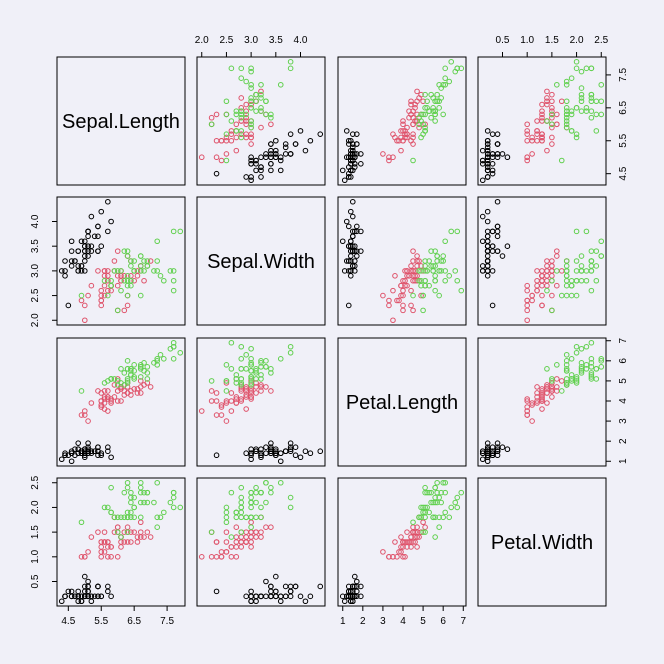 This screenshot has height=664, width=664. What do you see at coordinates (623, 401) in the screenshot?
I see `right-tick-label-petal-length: 4` at bounding box center [623, 401].